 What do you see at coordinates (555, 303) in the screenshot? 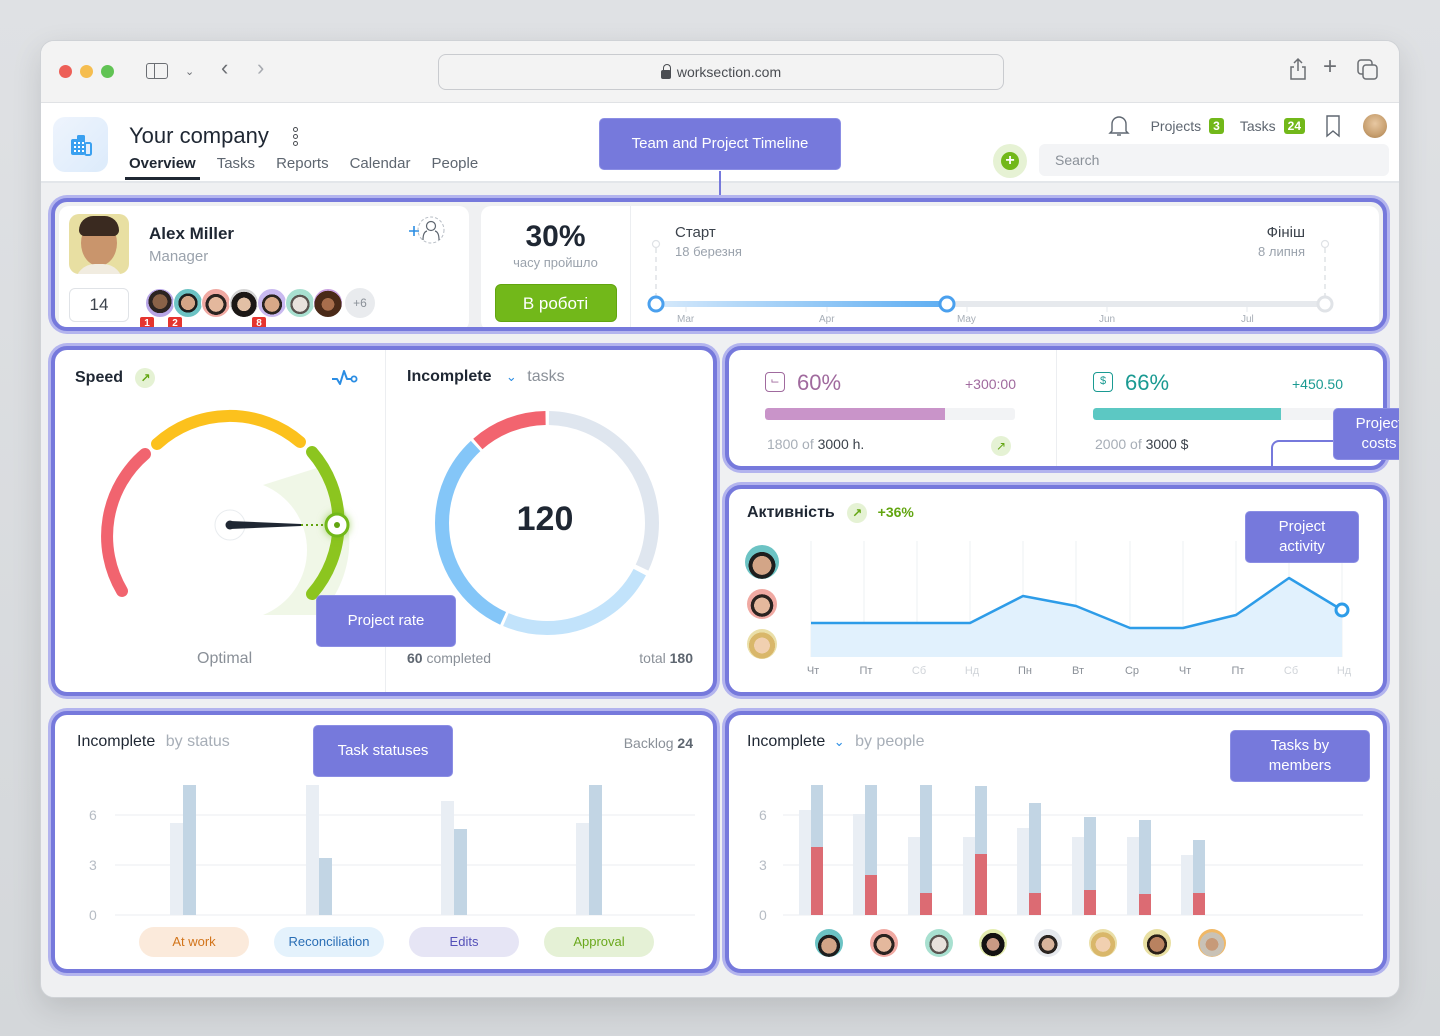
I see `project-status-button: В роботі` at bounding box center [555, 303].